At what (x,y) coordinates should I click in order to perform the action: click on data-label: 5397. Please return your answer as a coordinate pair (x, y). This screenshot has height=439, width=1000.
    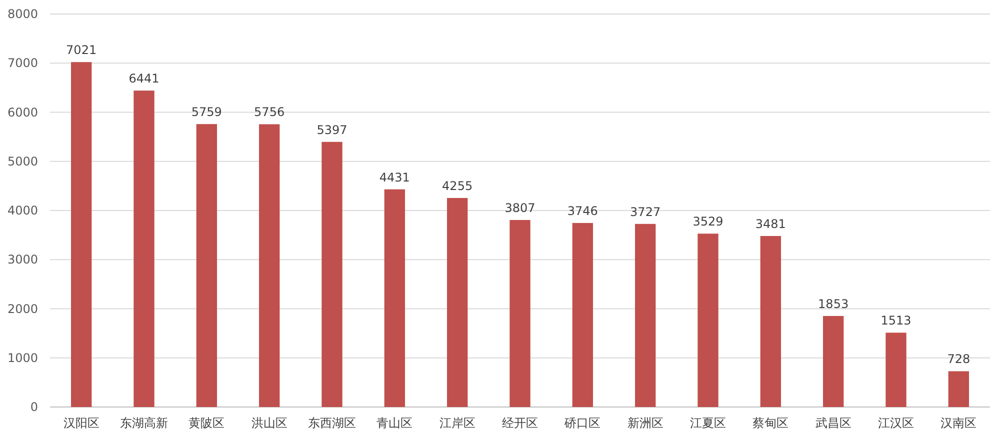
    Looking at the image, I should click on (332, 129).